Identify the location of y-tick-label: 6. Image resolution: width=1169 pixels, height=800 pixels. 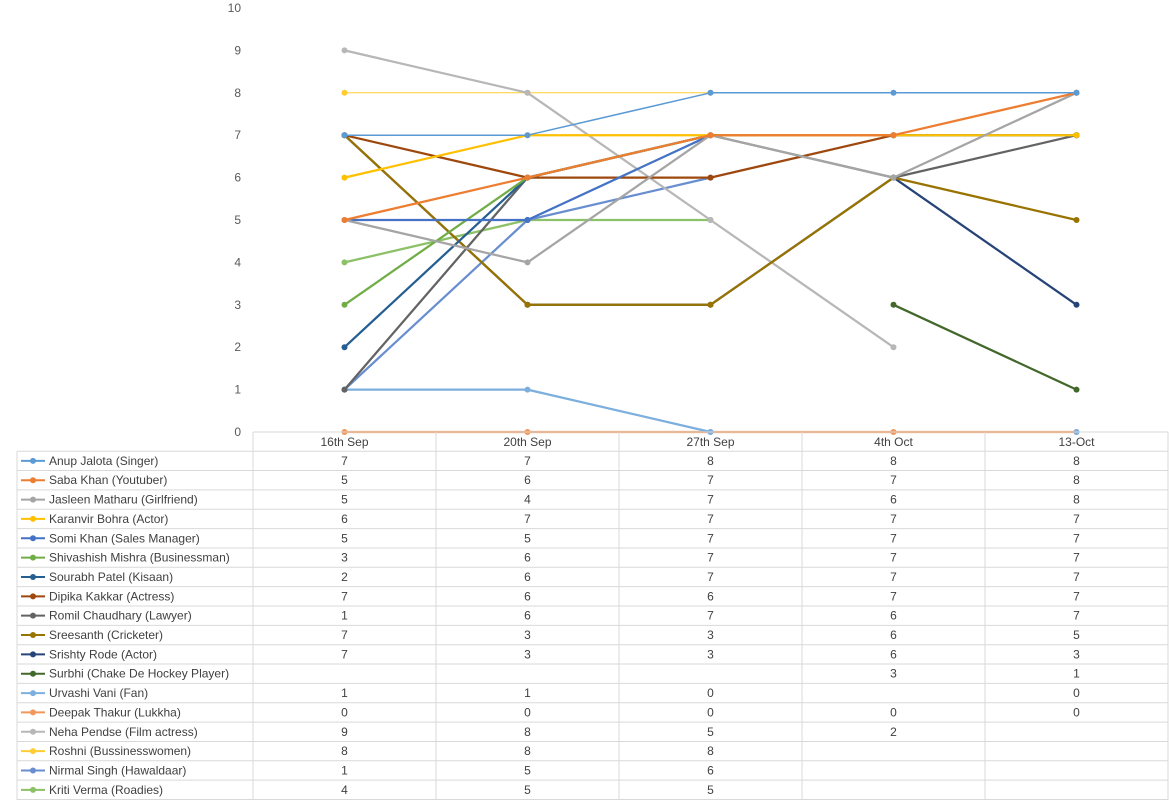
(237, 178).